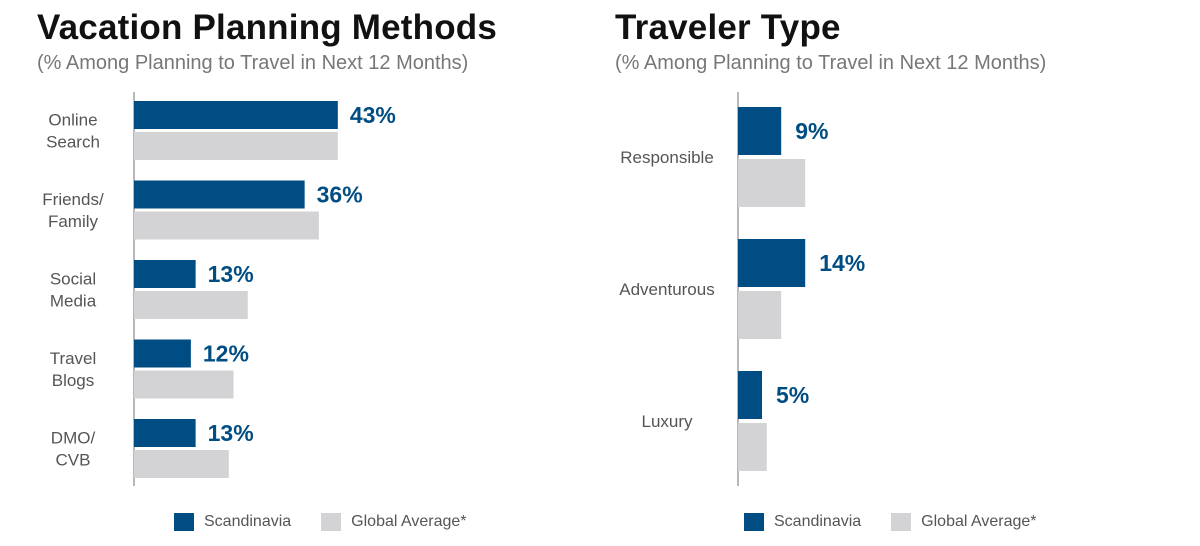 The image size is (1200, 546). Describe the element at coordinates (73, 380) in the screenshot. I see `category-label-travel-blogs: Blogs` at that location.